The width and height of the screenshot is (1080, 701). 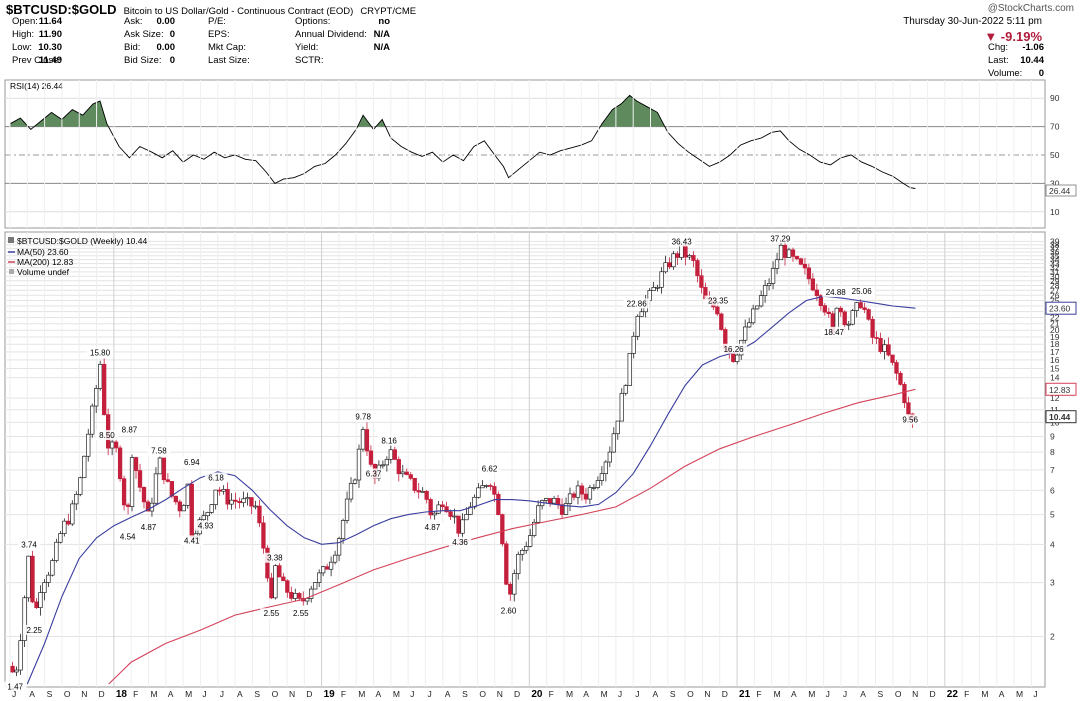 What do you see at coordinates (1055, 398) in the screenshot?
I see `price-tick-label: 12` at bounding box center [1055, 398].